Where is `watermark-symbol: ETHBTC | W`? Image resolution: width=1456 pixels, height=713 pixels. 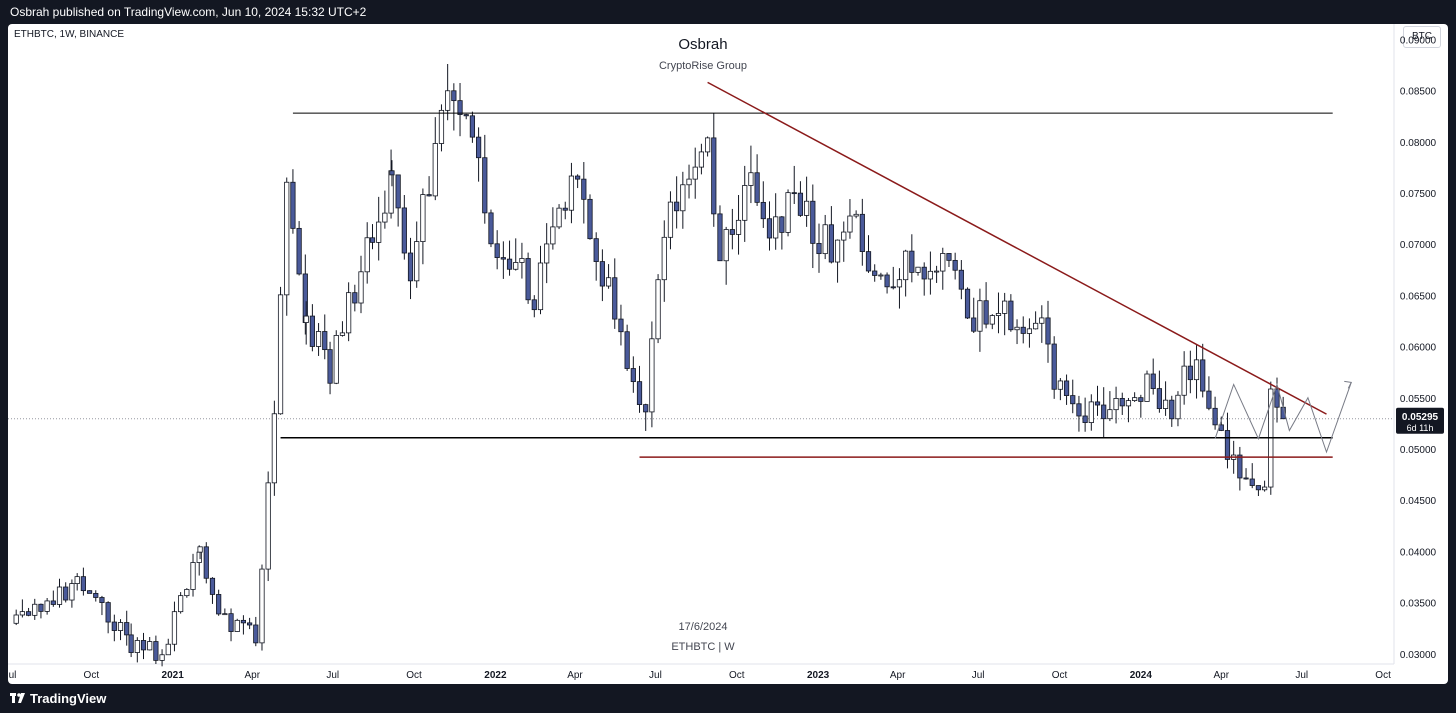
watermark-symbol: ETHBTC | W is located at coordinates (703, 647).